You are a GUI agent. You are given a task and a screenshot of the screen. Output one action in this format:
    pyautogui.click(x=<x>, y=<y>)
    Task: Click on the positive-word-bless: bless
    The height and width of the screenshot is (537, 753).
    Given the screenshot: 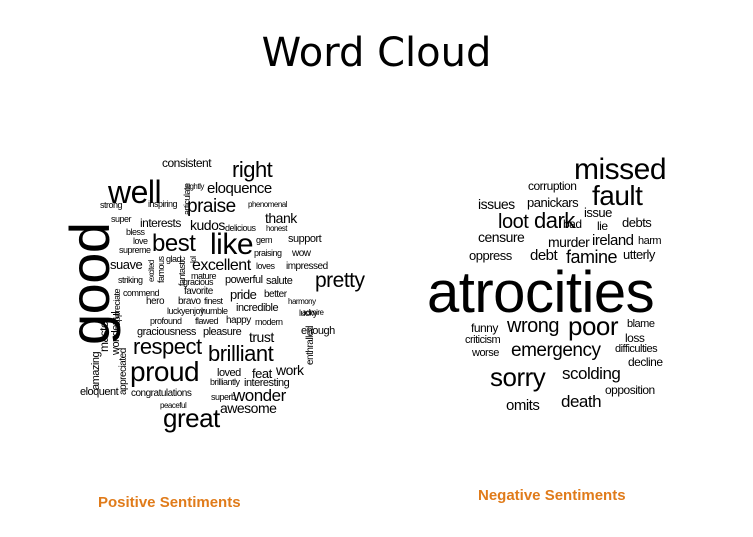 What is the action you would take?
    pyautogui.click(x=135, y=232)
    